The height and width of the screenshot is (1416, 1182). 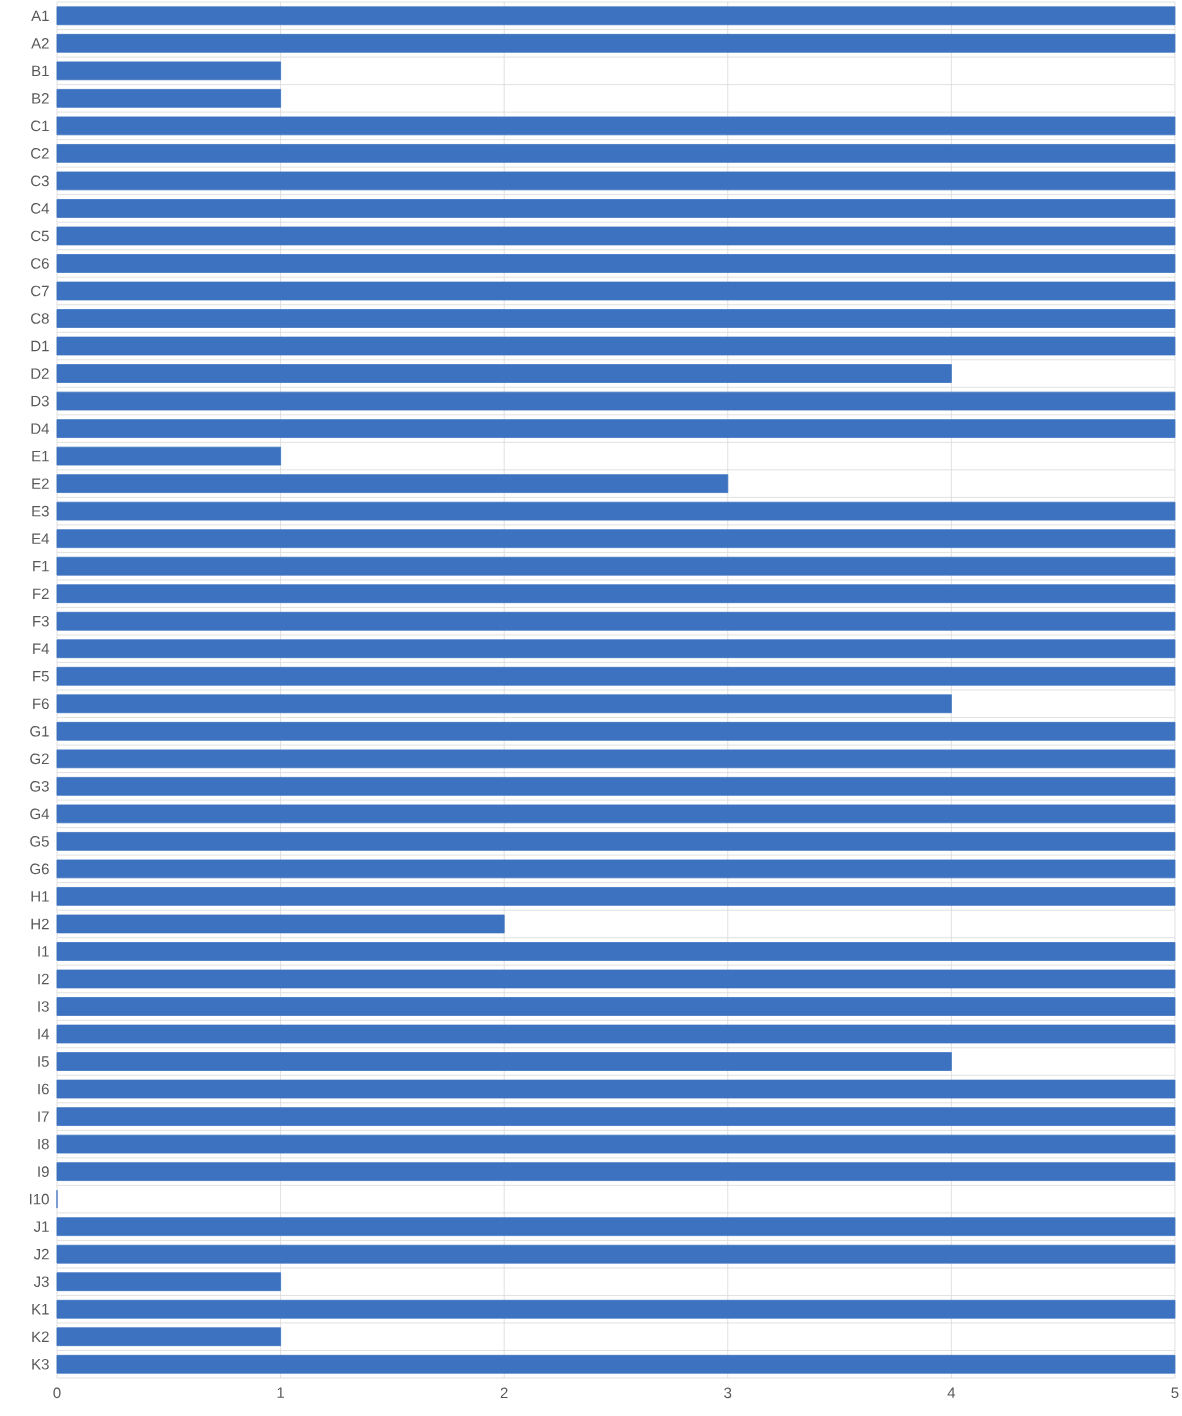 I want to click on y-tick-label: A1, so click(x=39, y=15).